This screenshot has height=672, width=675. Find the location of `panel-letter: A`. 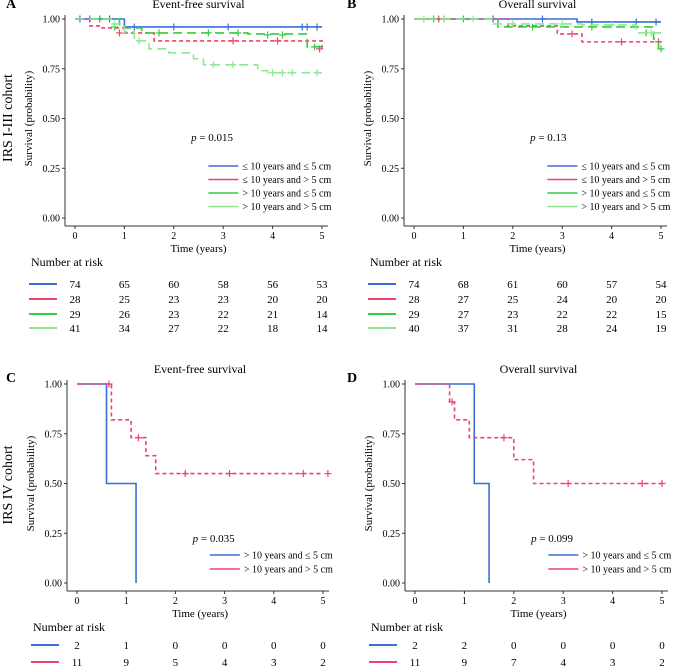

panel-letter: A is located at coordinates (11, 6).